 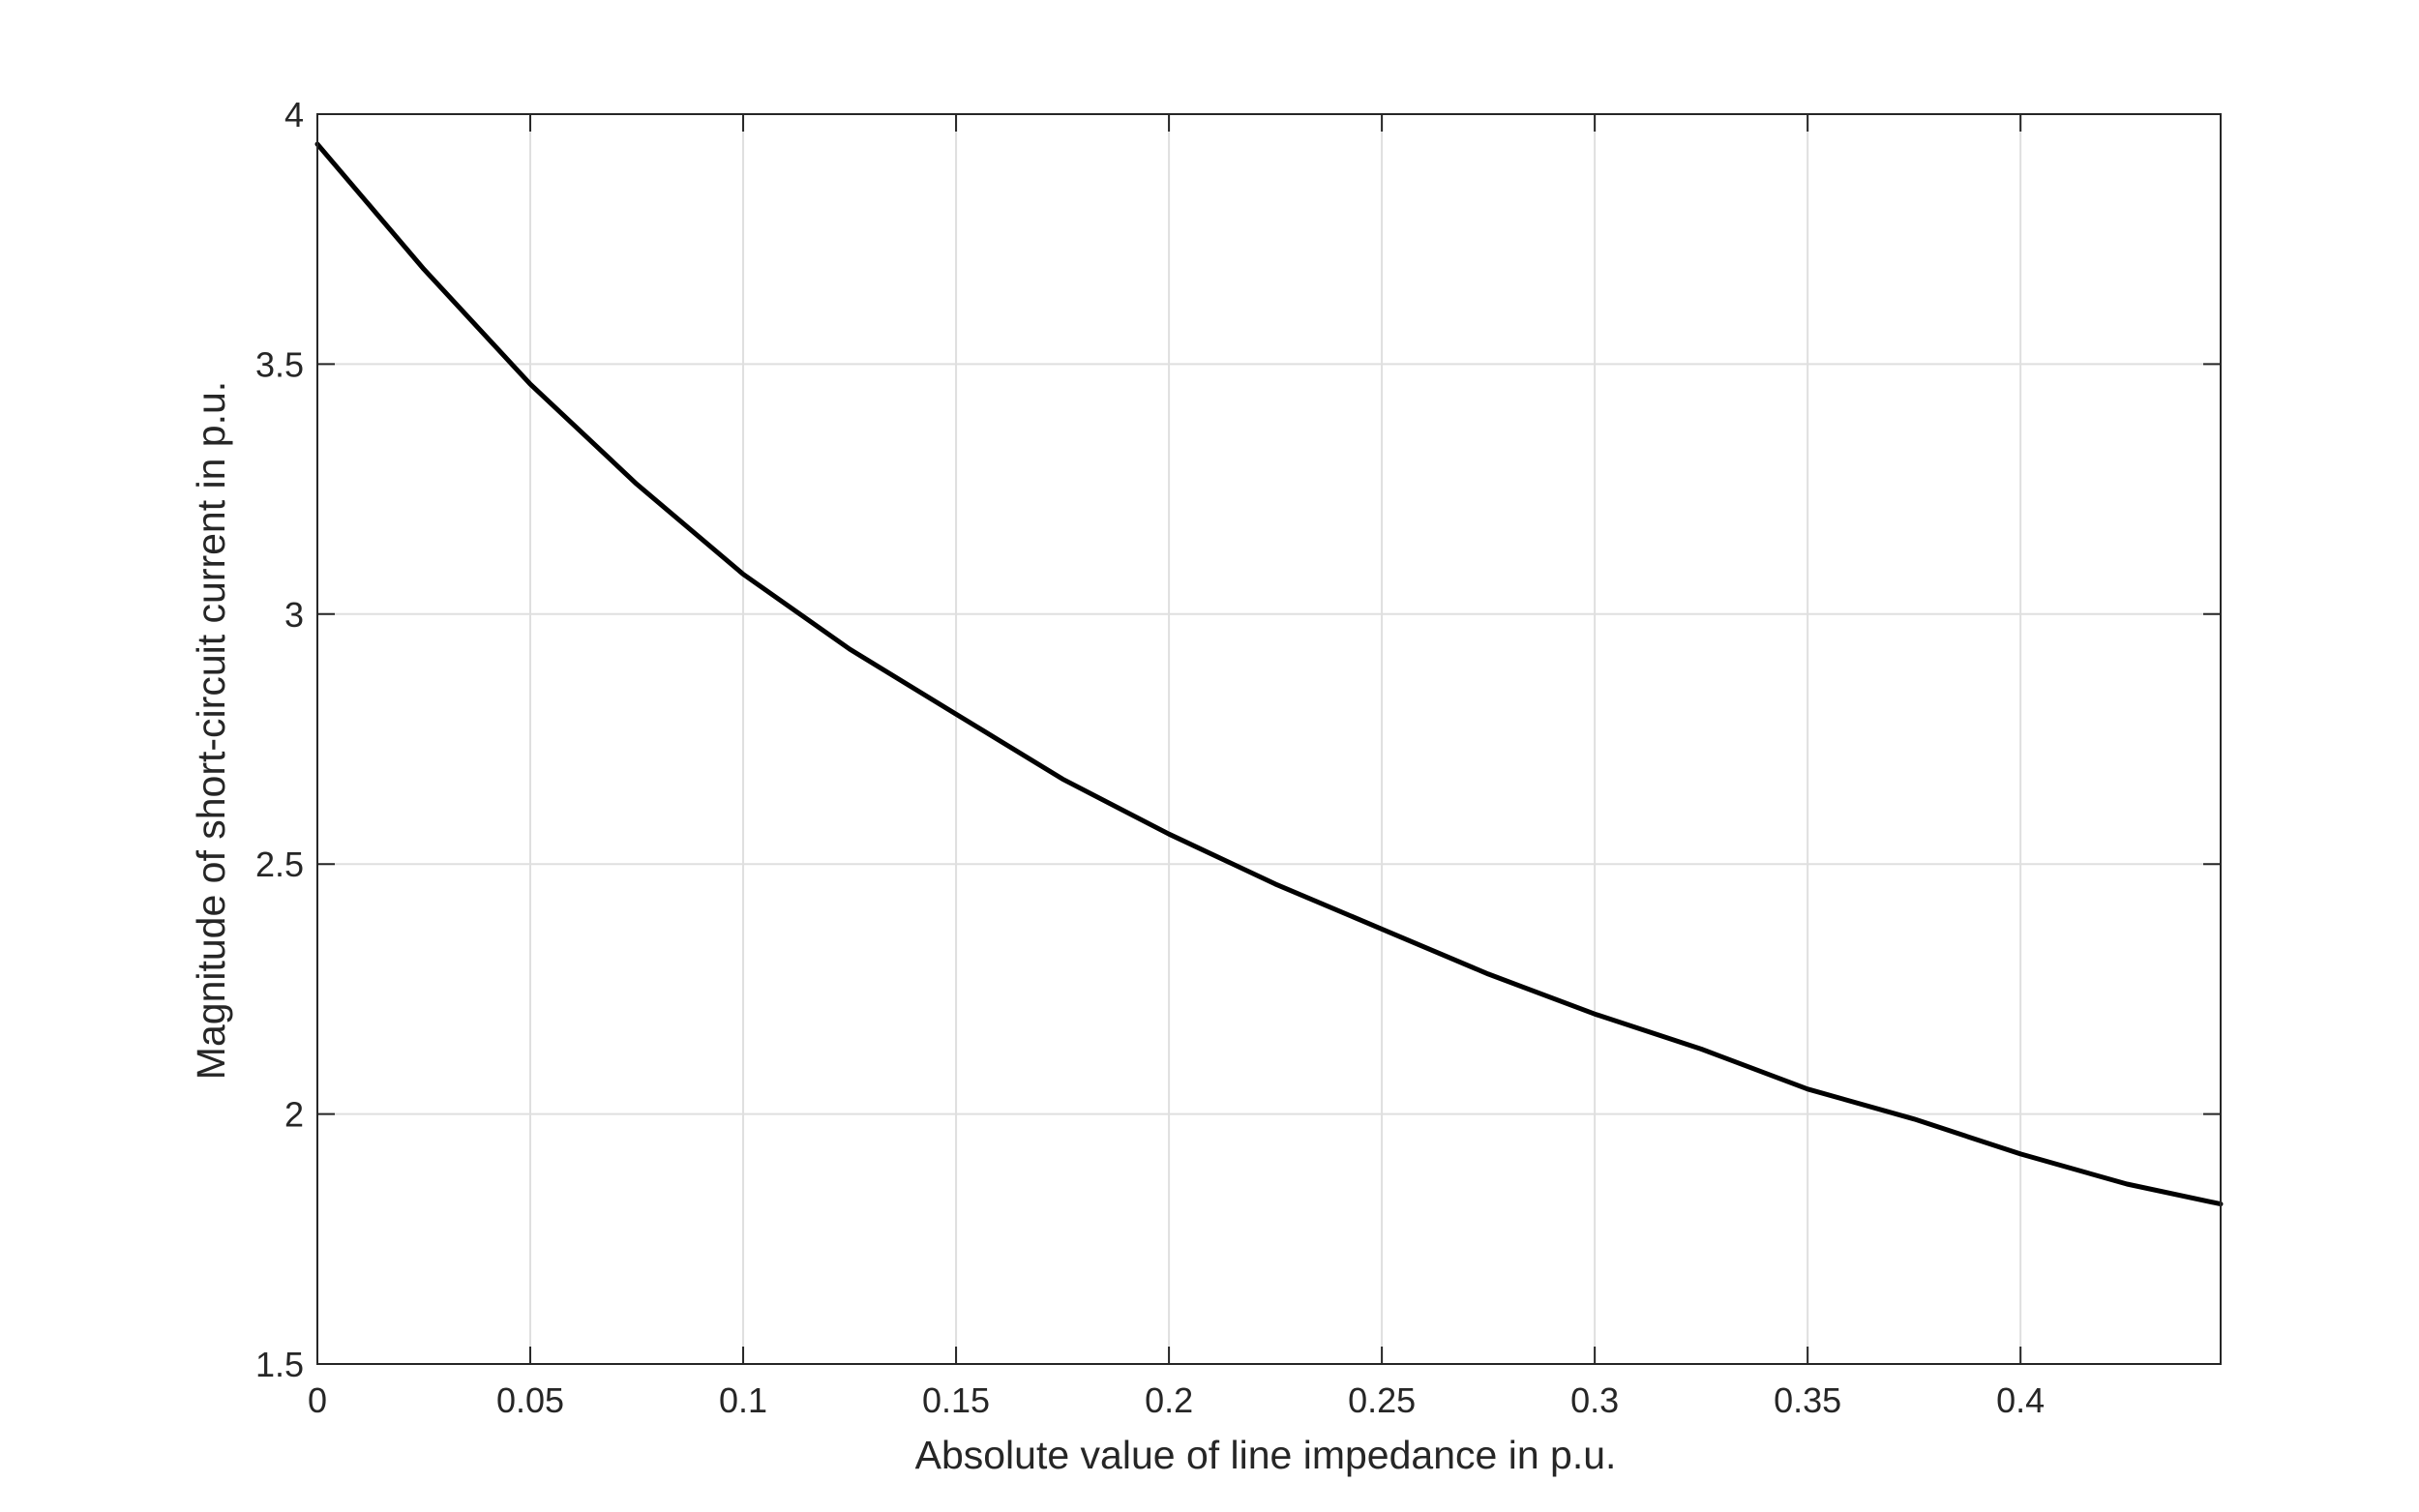 What do you see at coordinates (1808, 1400) in the screenshot?
I see `x-tick-label: 0.35` at bounding box center [1808, 1400].